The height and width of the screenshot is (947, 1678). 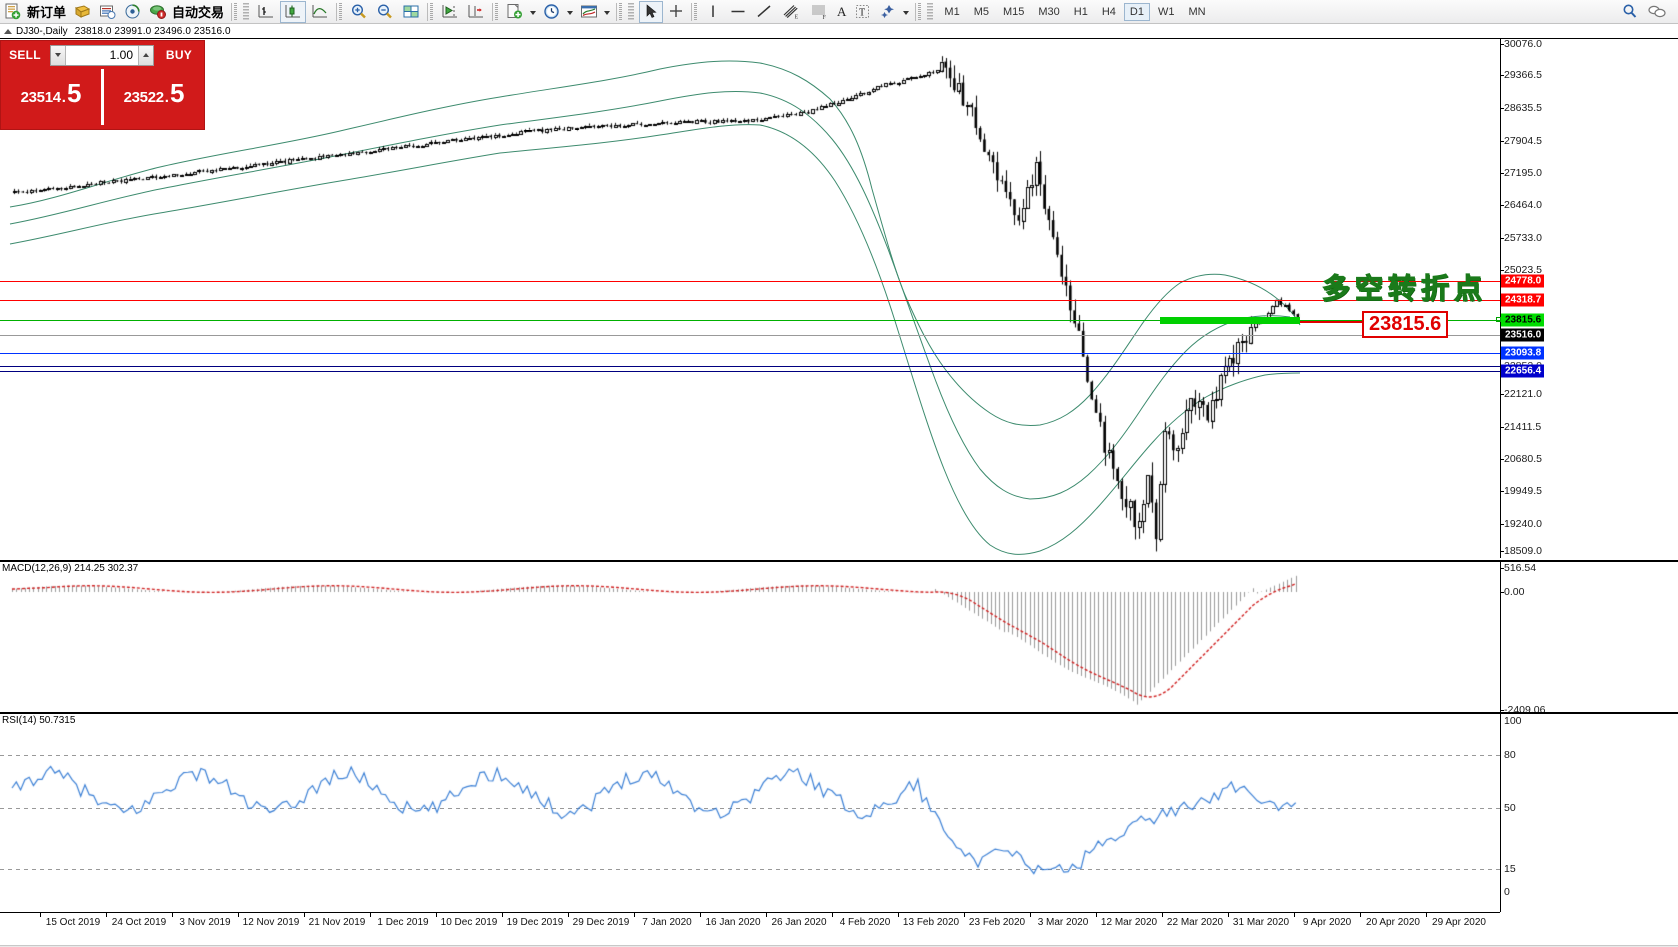 What do you see at coordinates (1136, 11) in the screenshot?
I see `timeframe-d1: D1` at bounding box center [1136, 11].